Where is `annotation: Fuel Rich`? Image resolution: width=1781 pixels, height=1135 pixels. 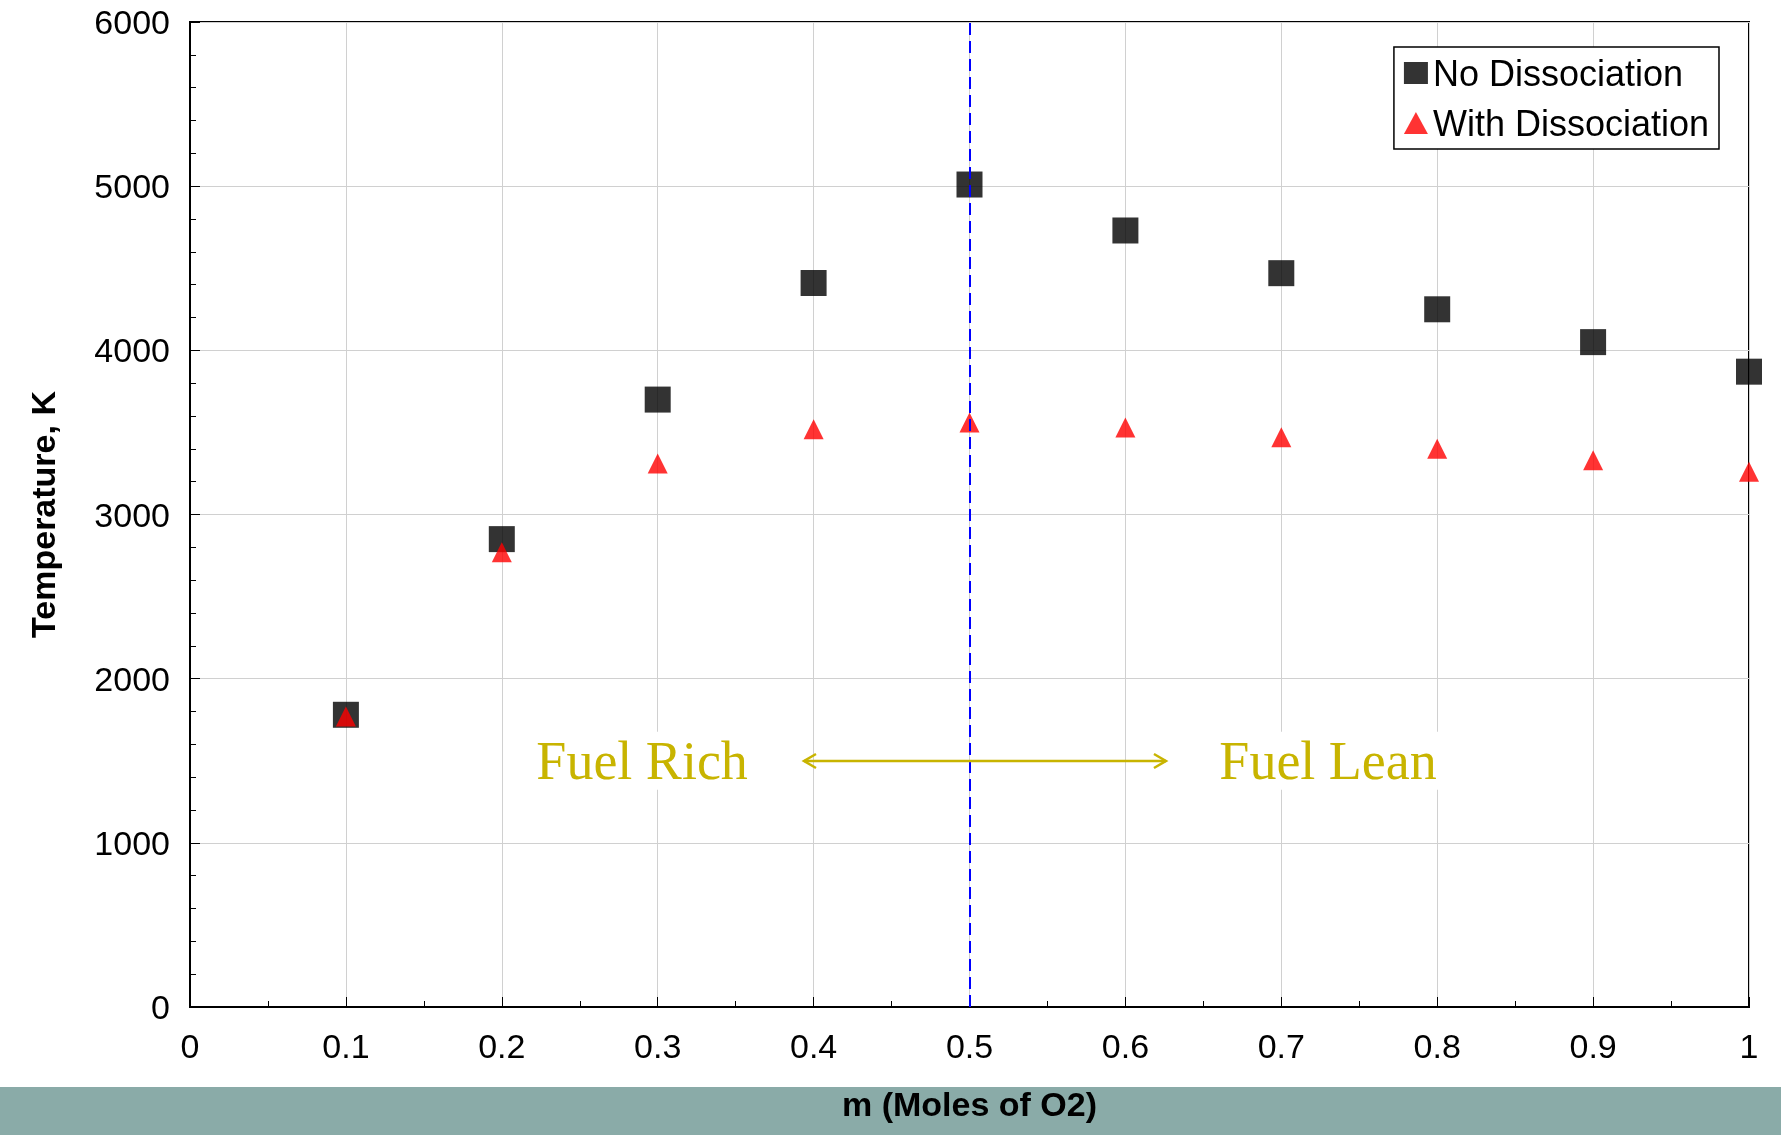
annotation: Fuel Rich is located at coordinates (642, 760).